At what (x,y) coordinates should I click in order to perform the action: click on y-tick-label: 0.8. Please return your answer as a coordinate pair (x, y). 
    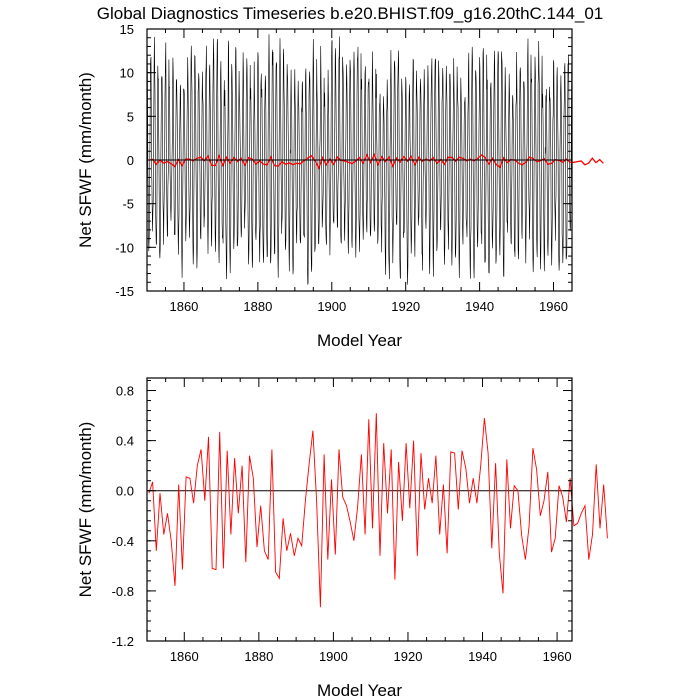
    Looking at the image, I should click on (125, 391).